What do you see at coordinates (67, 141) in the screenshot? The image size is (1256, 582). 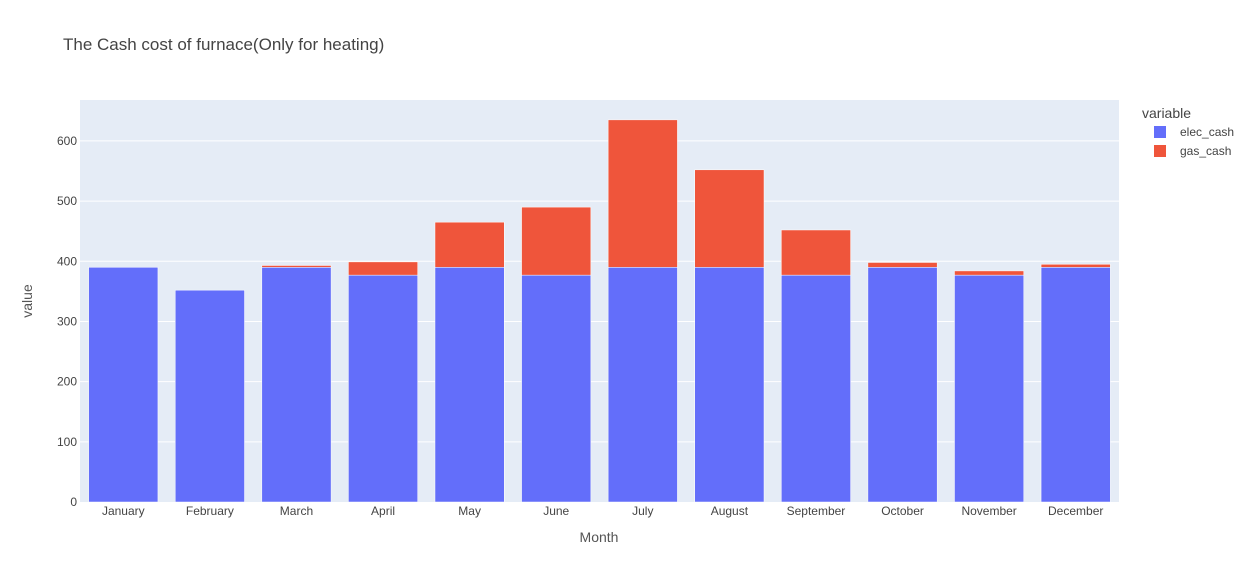 I see `y-tick-label: 600` at bounding box center [67, 141].